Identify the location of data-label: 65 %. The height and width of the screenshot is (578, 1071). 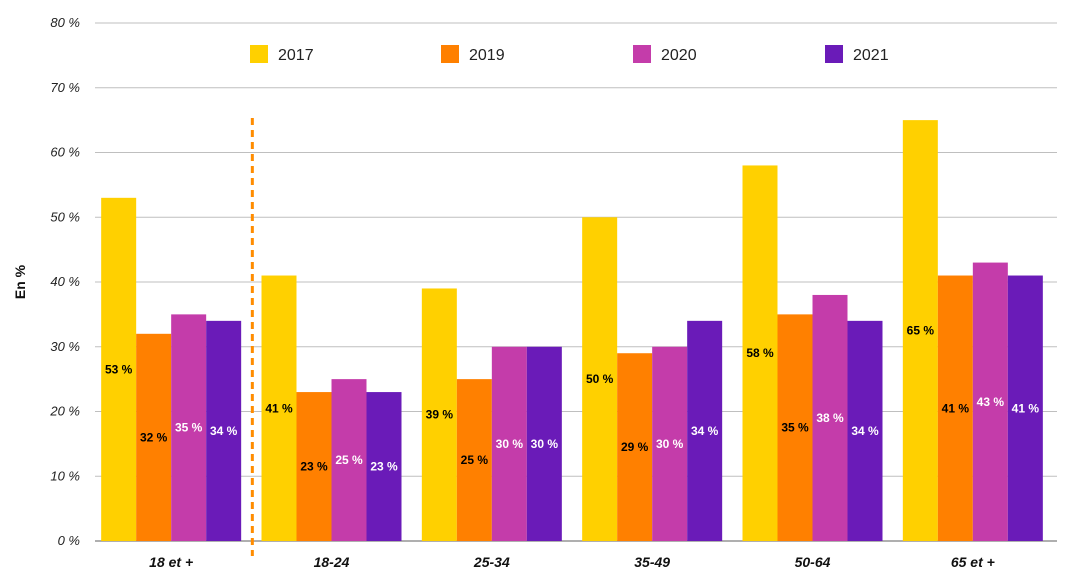
(921, 331).